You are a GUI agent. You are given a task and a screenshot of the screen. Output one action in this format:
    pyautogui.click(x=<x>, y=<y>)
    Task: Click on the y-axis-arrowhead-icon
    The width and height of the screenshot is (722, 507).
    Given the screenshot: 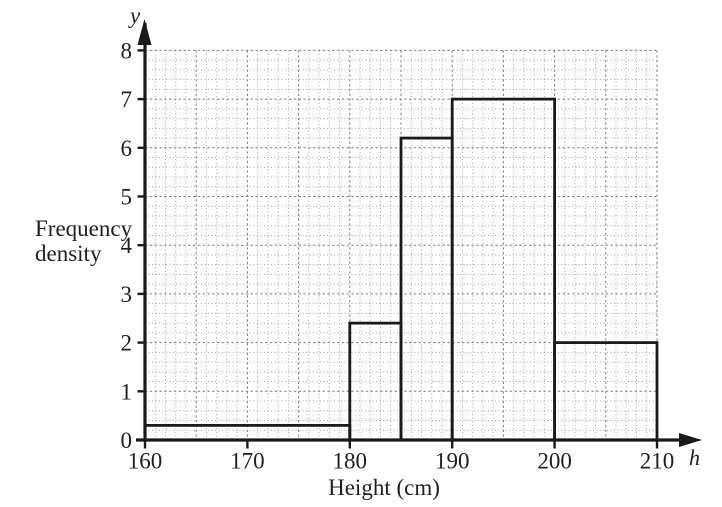 What is the action you would take?
    pyautogui.click(x=144, y=32)
    